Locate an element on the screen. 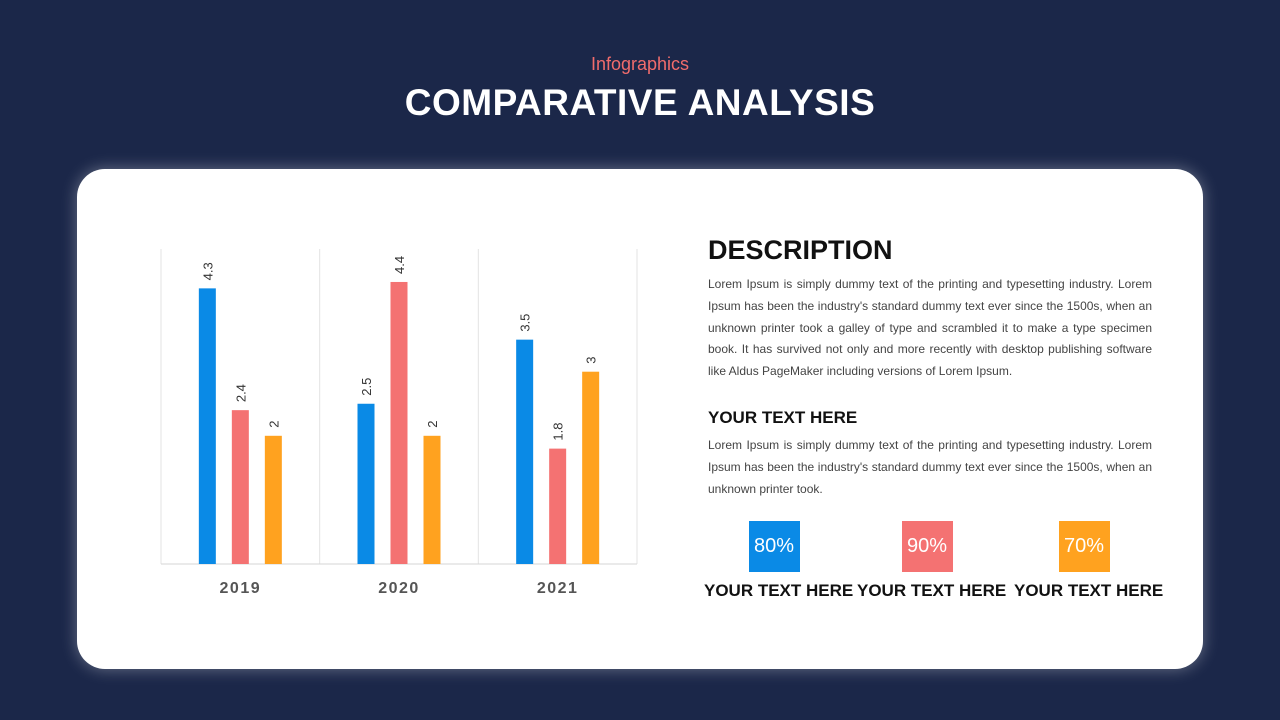 This screenshot has height=720, width=1280. data-label: 4.3 is located at coordinates (207, 271).